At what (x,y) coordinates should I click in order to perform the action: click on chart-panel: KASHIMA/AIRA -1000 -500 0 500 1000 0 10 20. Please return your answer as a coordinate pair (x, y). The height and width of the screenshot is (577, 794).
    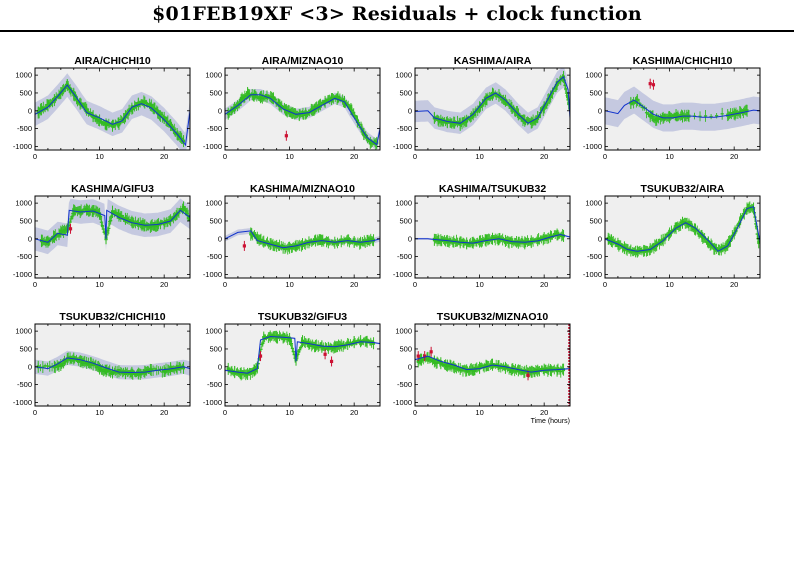
    Looking at the image, I should click on (482, 108).